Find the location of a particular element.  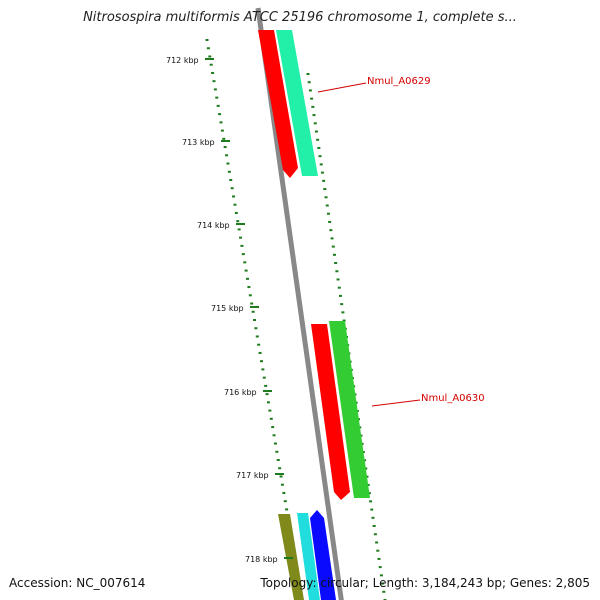

tick-label: 716 kbp is located at coordinates (240, 392).